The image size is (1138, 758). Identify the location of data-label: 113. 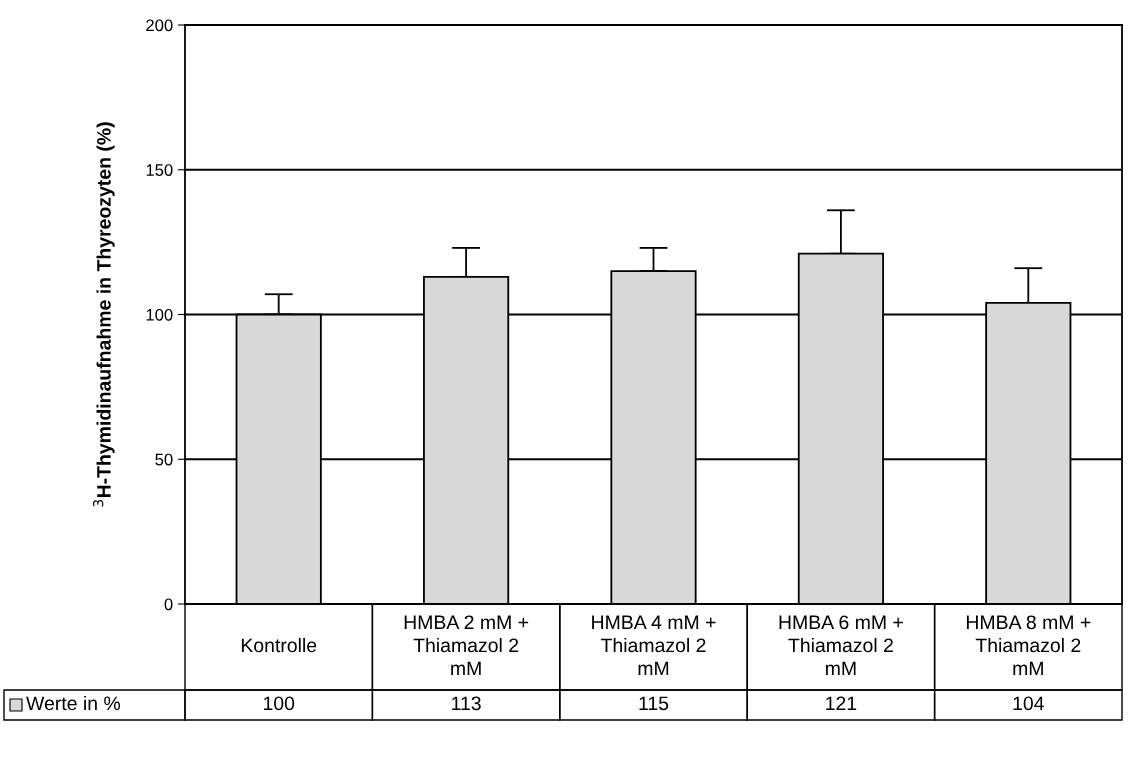
(466, 703).